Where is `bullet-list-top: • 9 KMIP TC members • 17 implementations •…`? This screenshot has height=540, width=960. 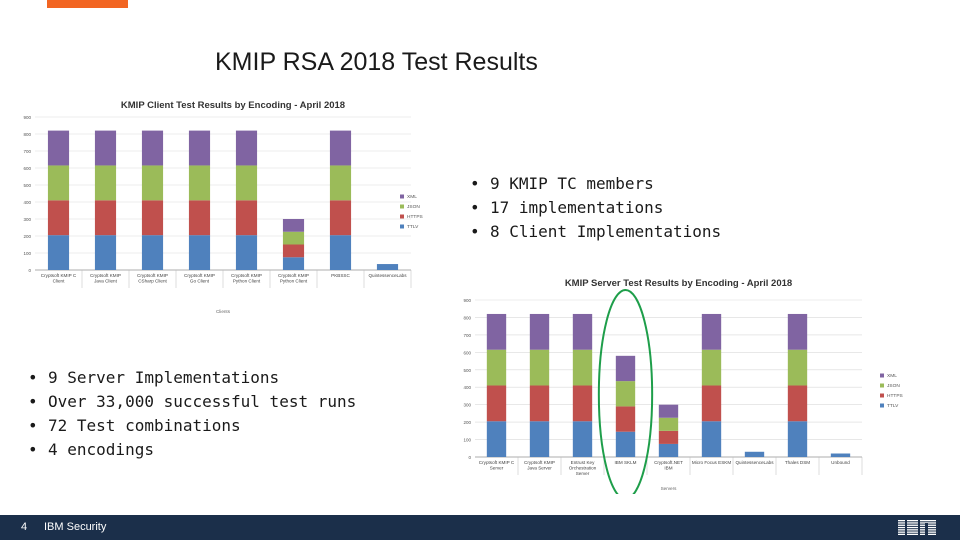 bullet-list-top: • 9 KMIP TC members • 17 implementations •… is located at coordinates (595, 208).